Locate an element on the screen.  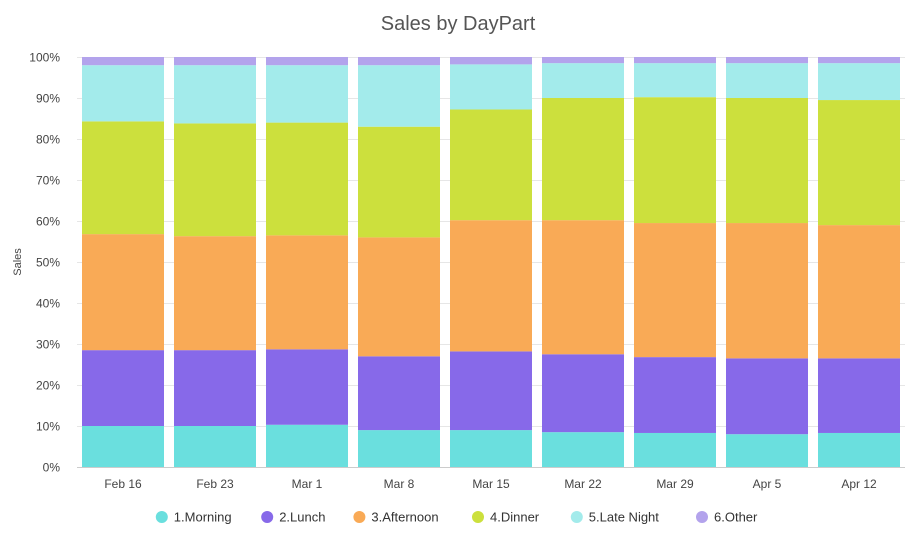
x-tick-label: Mar 15 is located at coordinates (491, 484).